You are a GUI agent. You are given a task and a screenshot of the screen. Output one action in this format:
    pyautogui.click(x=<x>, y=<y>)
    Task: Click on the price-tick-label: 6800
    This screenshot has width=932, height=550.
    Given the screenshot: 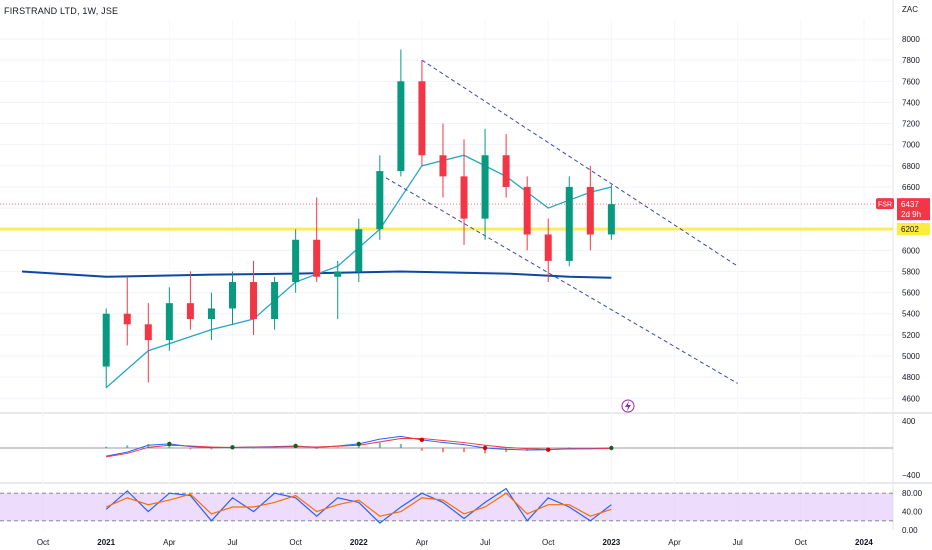 What is the action you would take?
    pyautogui.click(x=911, y=166)
    